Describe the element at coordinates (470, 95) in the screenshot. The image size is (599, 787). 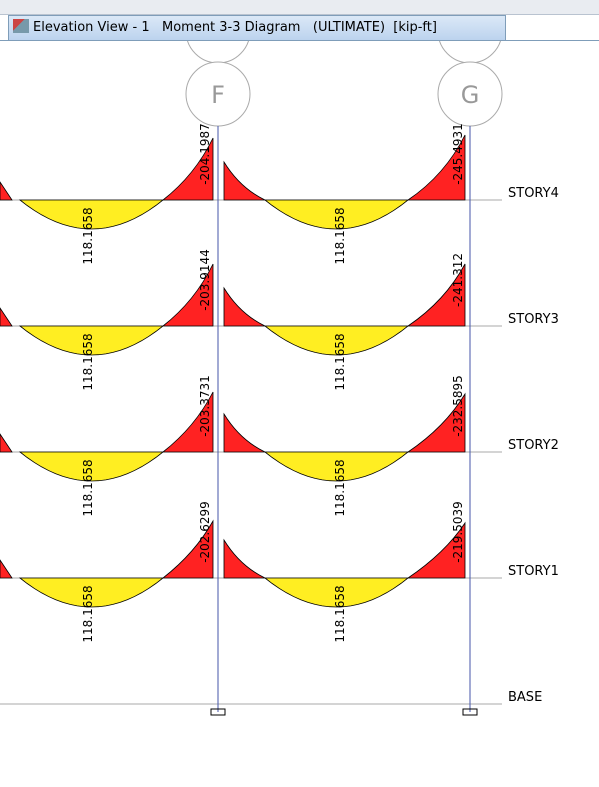
I see `grid-label: G` at that location.